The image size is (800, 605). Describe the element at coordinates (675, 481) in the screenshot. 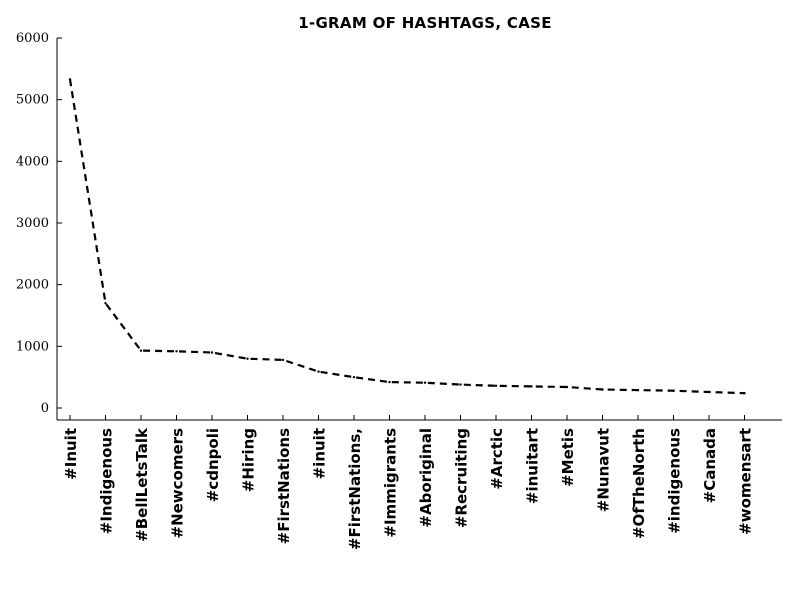

I see `x-tick-label: #indigenous` at that location.